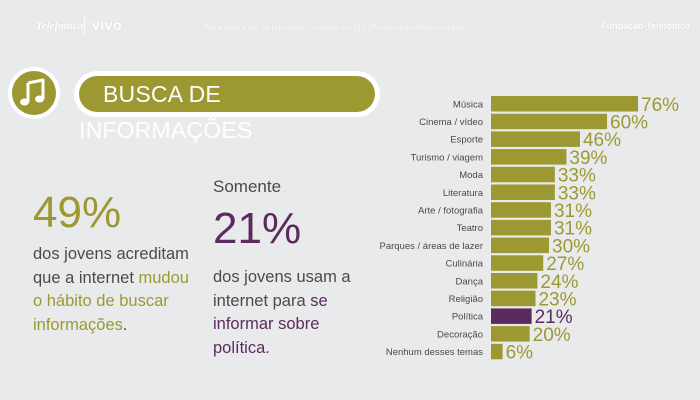  Describe the element at coordinates (125, 324) in the screenshot. I see `stat-49-period: .` at that location.